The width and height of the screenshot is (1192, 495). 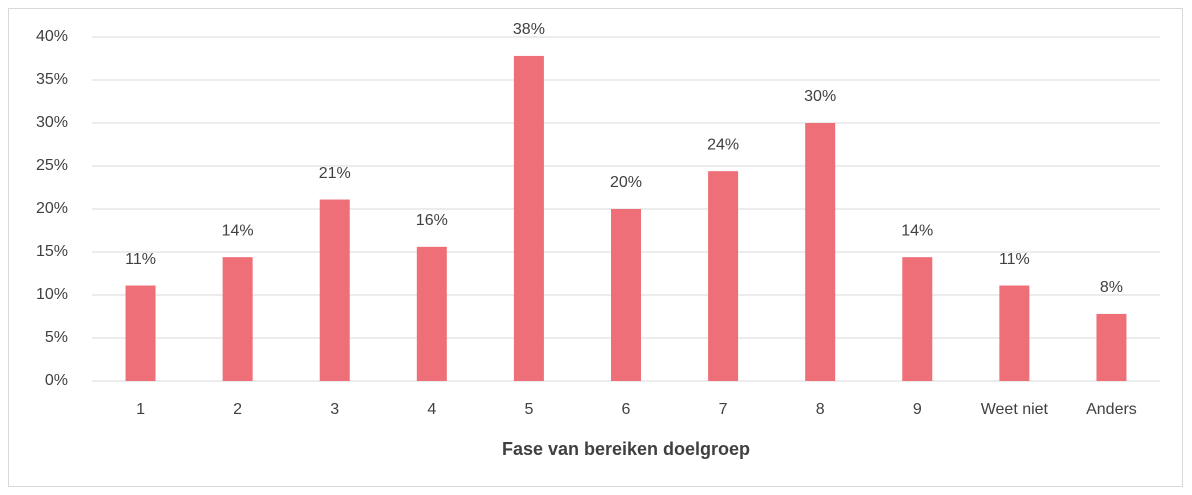 I want to click on x-tick-label: 5, so click(x=528, y=409).